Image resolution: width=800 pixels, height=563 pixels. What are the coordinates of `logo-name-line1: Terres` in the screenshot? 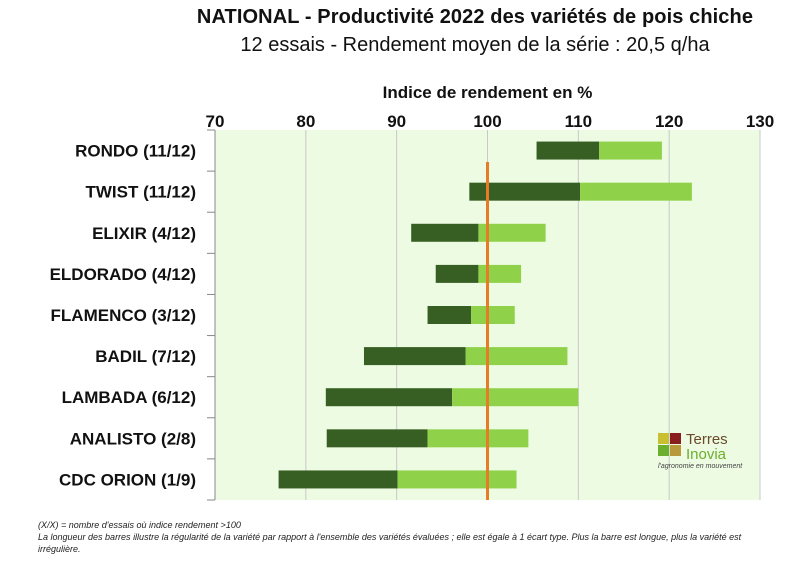 It's located at (707, 439).